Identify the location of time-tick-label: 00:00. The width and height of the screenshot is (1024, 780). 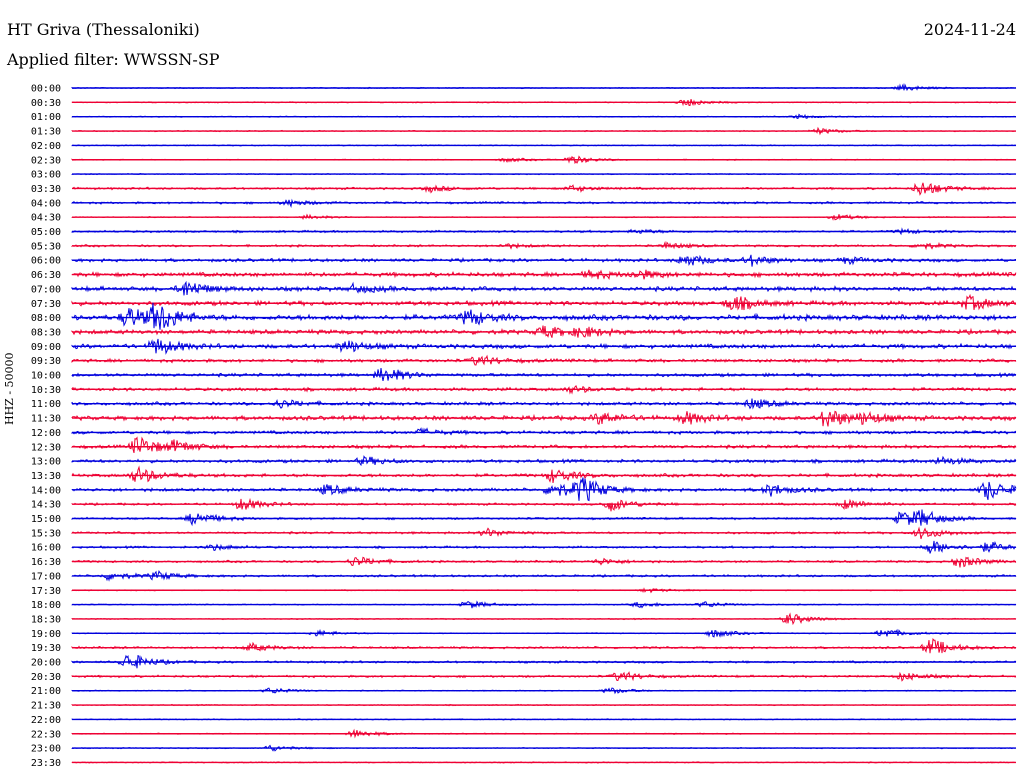
(46, 89).